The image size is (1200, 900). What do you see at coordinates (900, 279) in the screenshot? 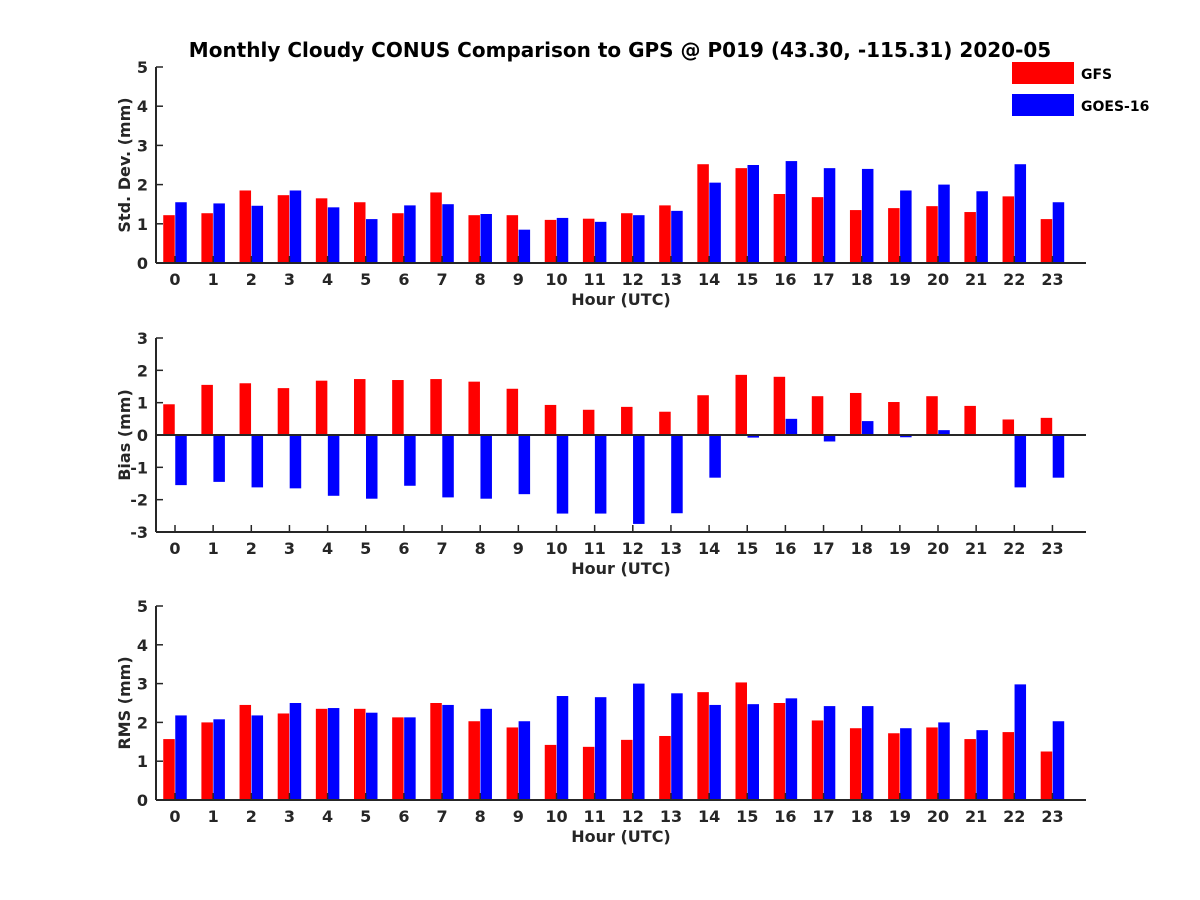
I see `x-tick-label-std-19: 19` at bounding box center [900, 279].